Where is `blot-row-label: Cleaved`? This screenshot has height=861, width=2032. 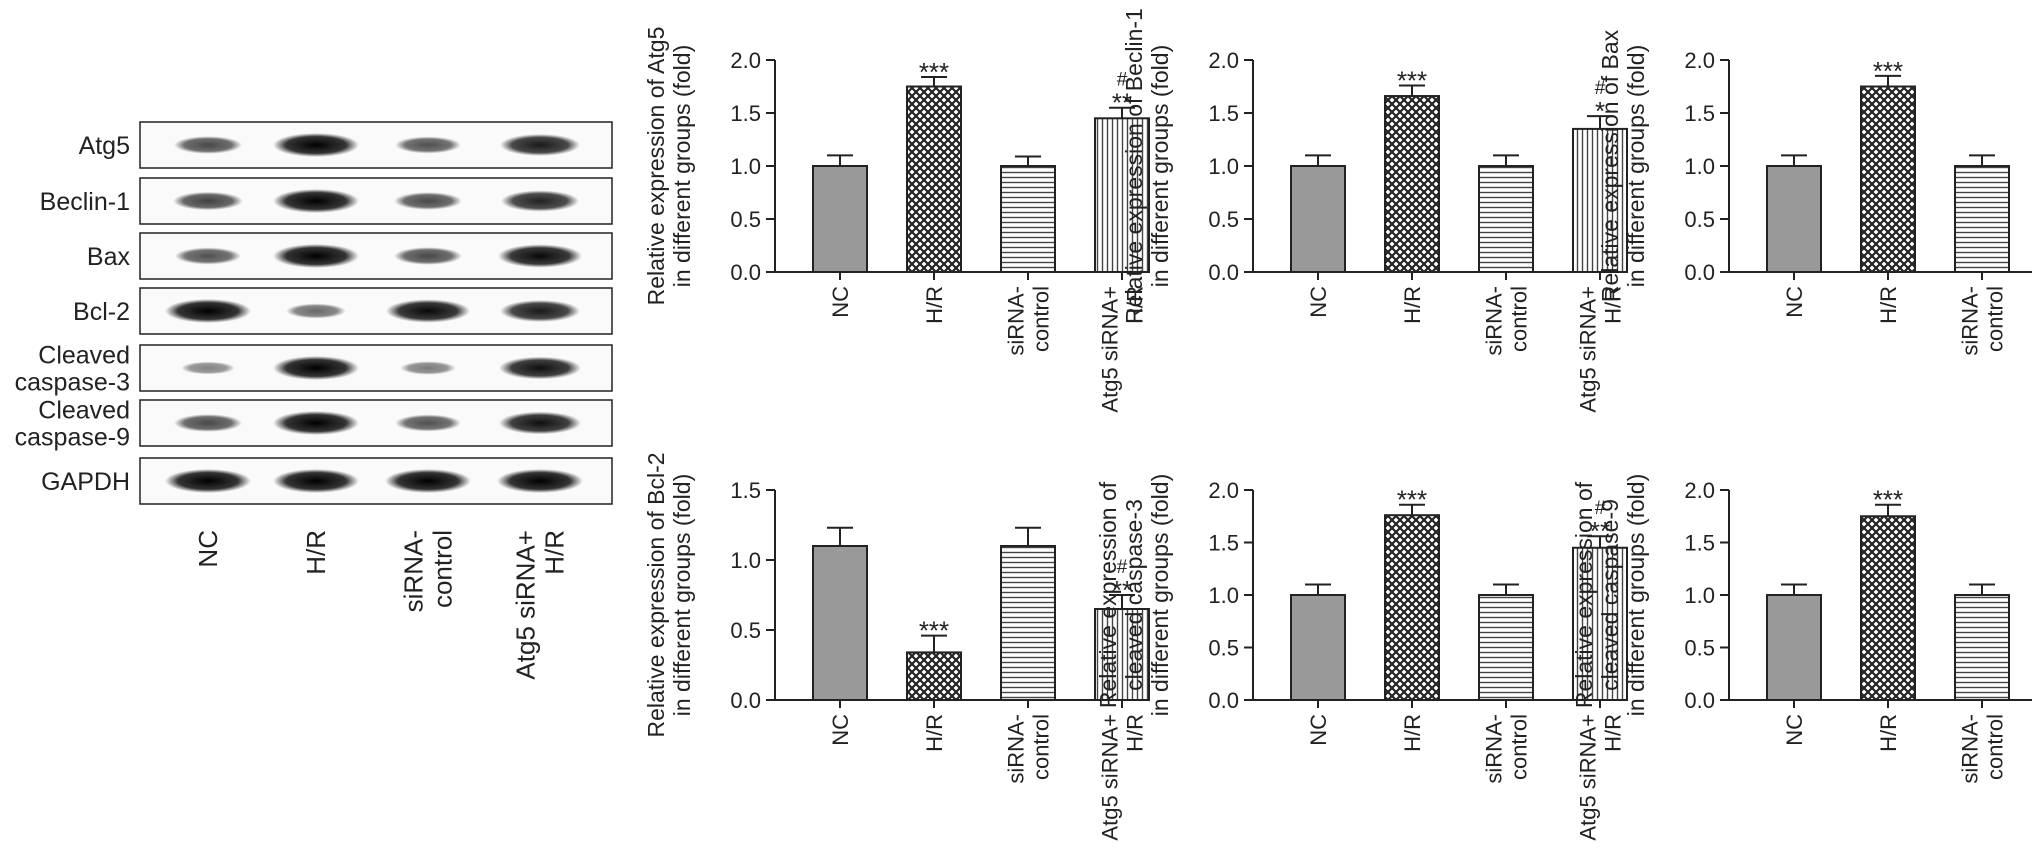
blot-row-label: Cleaved is located at coordinates (84, 356).